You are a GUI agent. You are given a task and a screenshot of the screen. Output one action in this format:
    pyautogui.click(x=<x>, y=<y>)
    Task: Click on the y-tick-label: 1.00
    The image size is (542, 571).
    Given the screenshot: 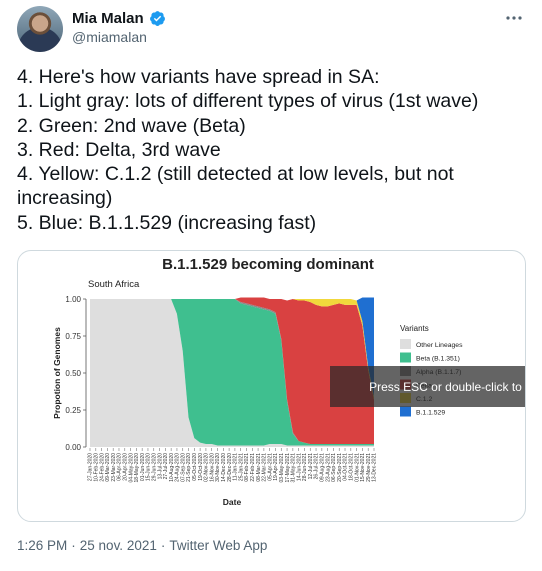 What is the action you would take?
    pyautogui.click(x=73, y=299)
    